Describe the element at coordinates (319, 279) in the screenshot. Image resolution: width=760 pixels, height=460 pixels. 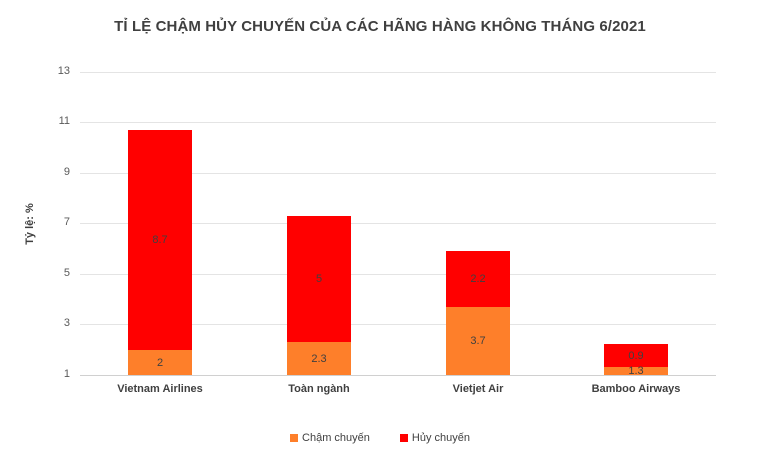
I see `bar-segment-cancel: 5` at that location.